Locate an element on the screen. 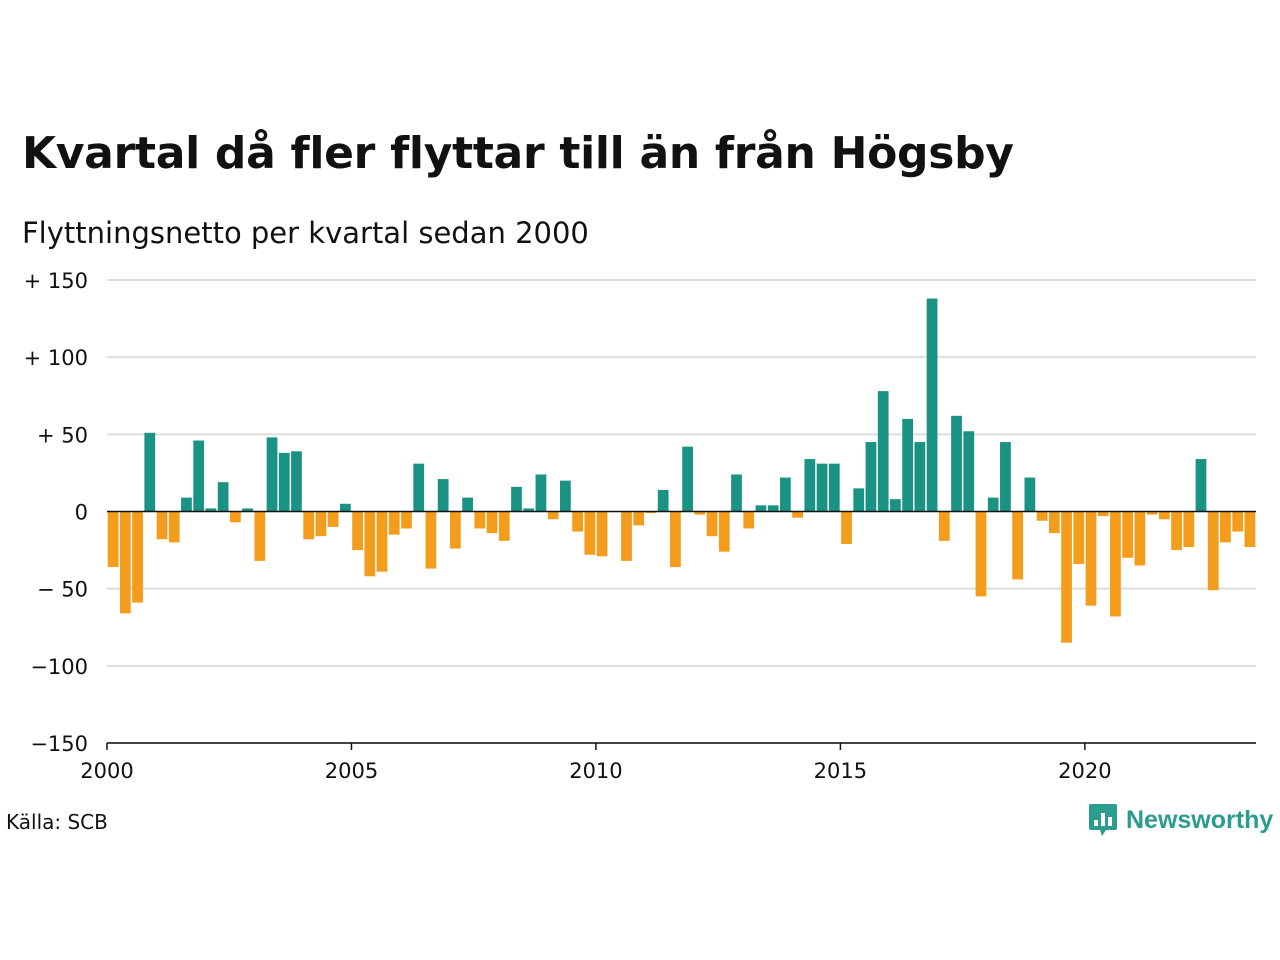 This screenshot has height=960, width=1280. x-tick-label: 2020 is located at coordinates (1084, 771).